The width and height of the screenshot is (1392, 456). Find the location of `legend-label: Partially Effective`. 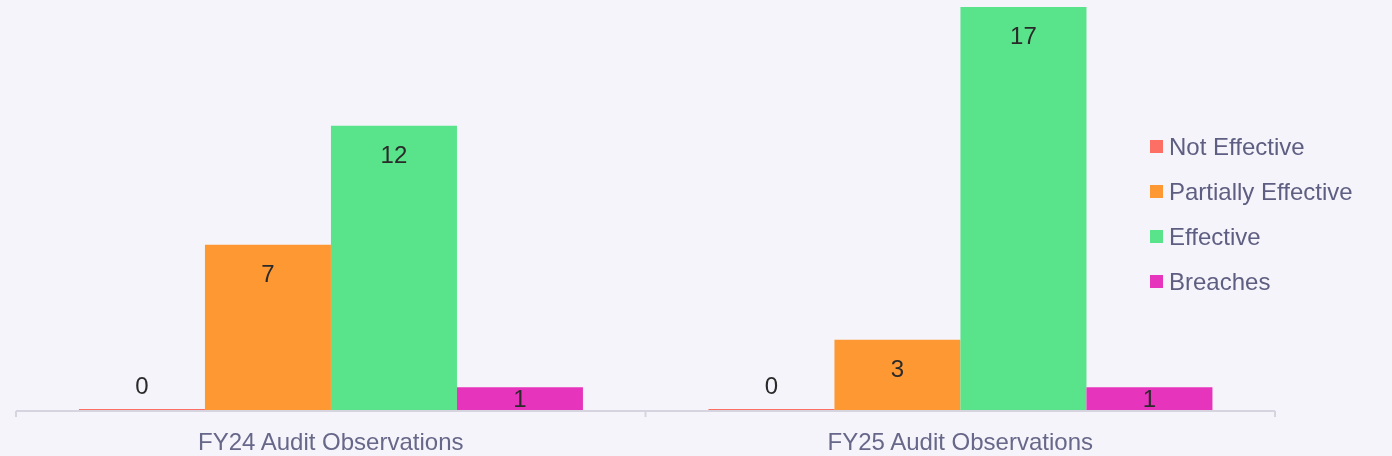

legend-label: Partially Effective is located at coordinates (1261, 191).